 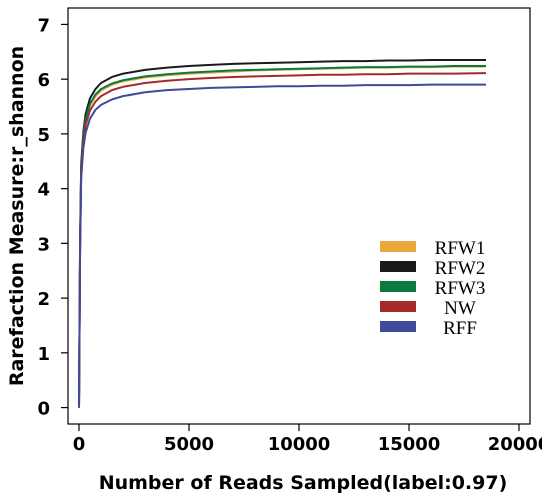 What do you see at coordinates (398, 286) in the screenshot?
I see `legend-swatch-rfw3` at bounding box center [398, 286].